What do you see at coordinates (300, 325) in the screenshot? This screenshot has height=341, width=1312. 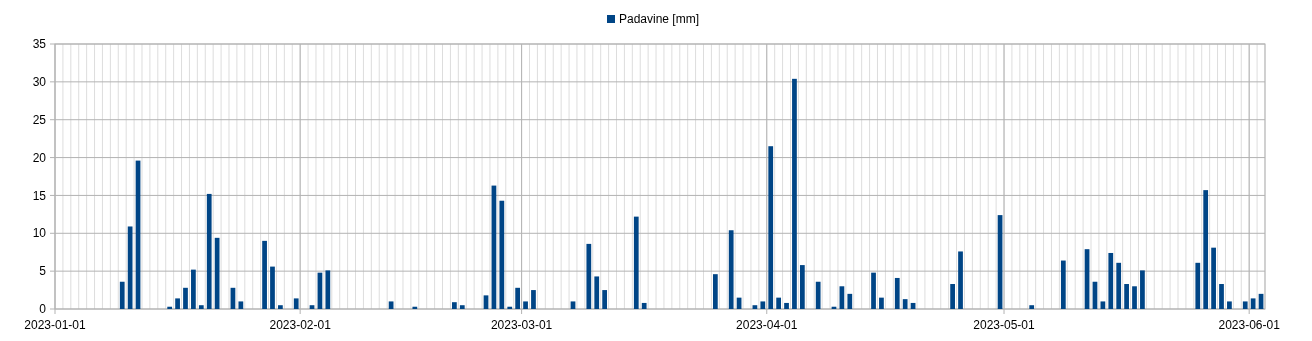 I see `x-tick-label: 2023-02-01` at bounding box center [300, 325].